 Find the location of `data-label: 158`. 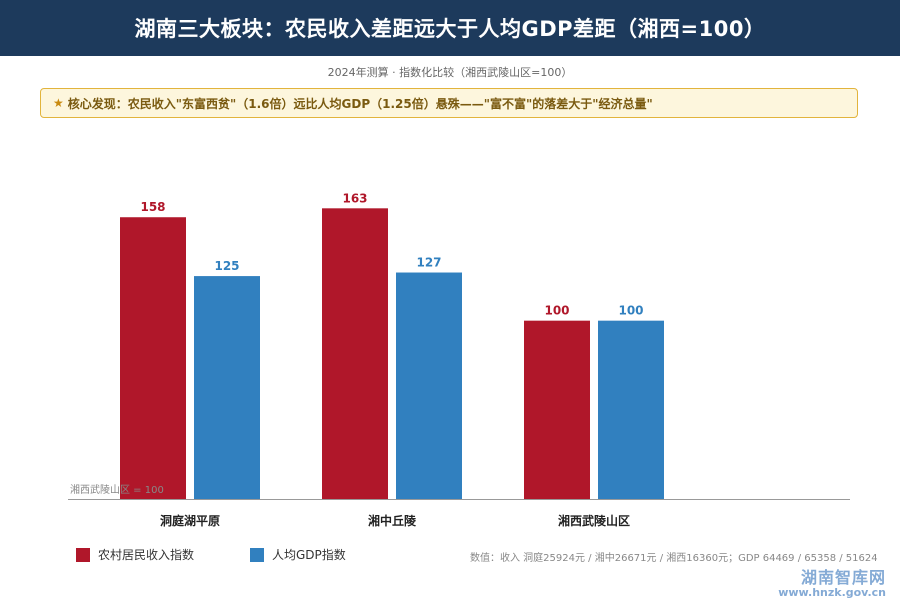

data-label: 158 is located at coordinates (152, 207).